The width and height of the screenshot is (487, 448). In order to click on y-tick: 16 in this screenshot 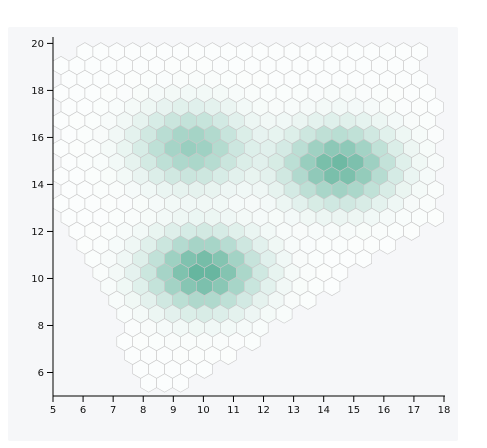, I will do `click(42, 138)`.